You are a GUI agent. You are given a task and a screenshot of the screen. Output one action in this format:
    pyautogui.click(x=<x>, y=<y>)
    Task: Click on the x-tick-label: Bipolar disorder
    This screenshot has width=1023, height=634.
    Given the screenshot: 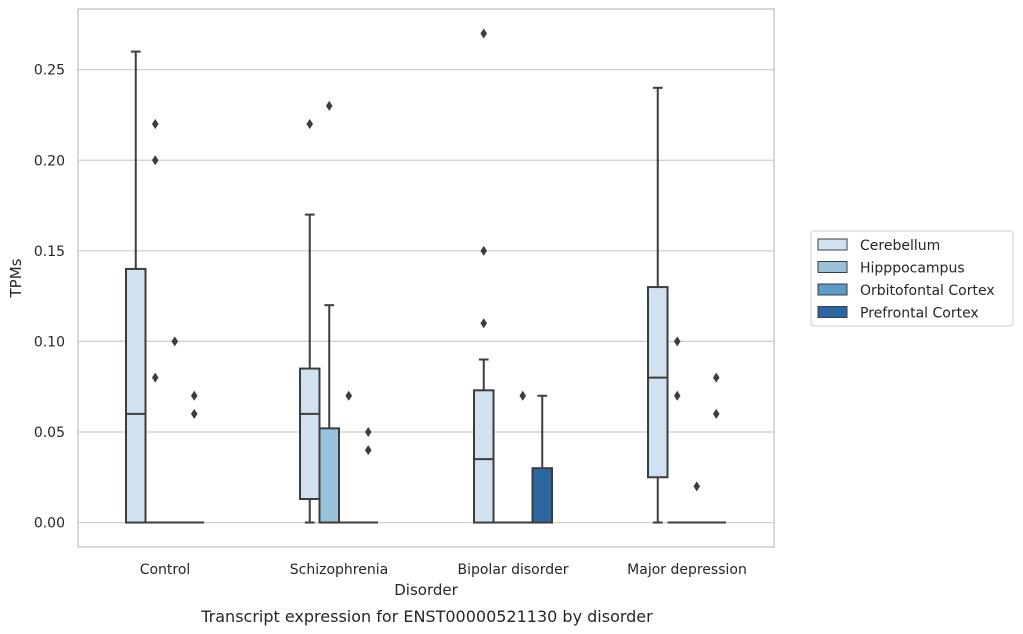 What is the action you would take?
    pyautogui.click(x=512, y=570)
    